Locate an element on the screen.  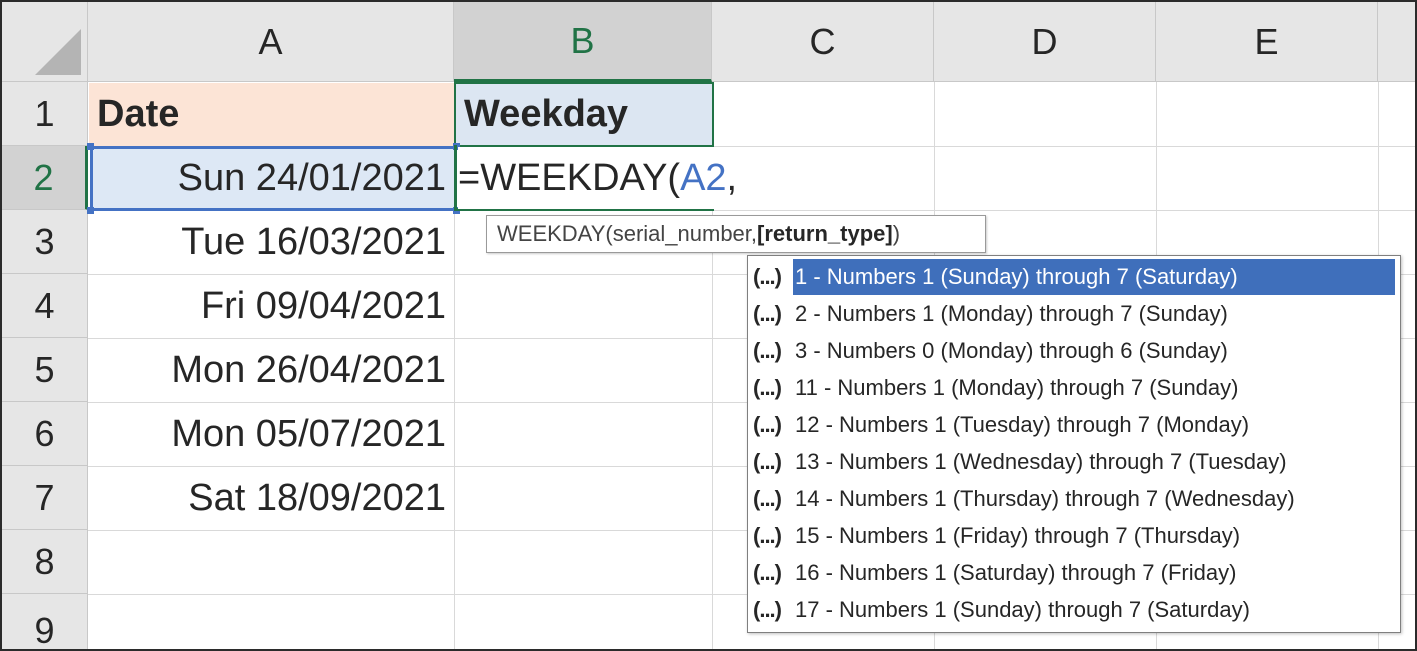
row-header-4: 4 is located at coordinates (45, 306).